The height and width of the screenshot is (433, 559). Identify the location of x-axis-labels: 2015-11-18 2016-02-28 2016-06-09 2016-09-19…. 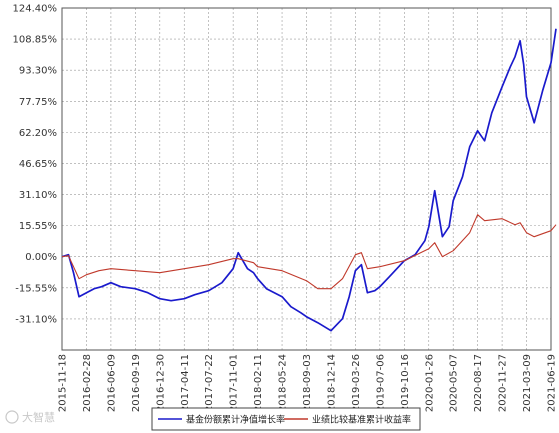
(308, 383).